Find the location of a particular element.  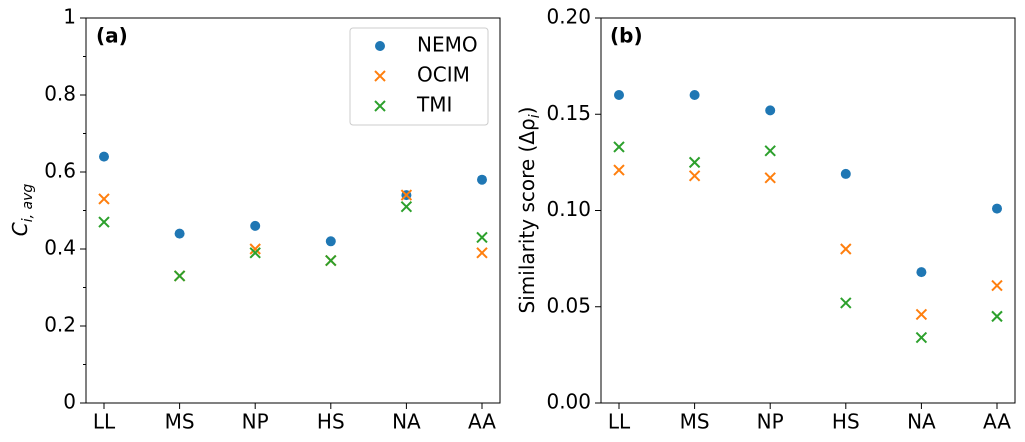

panel-a-y-tick-label: 1 is located at coordinates (69, 17).